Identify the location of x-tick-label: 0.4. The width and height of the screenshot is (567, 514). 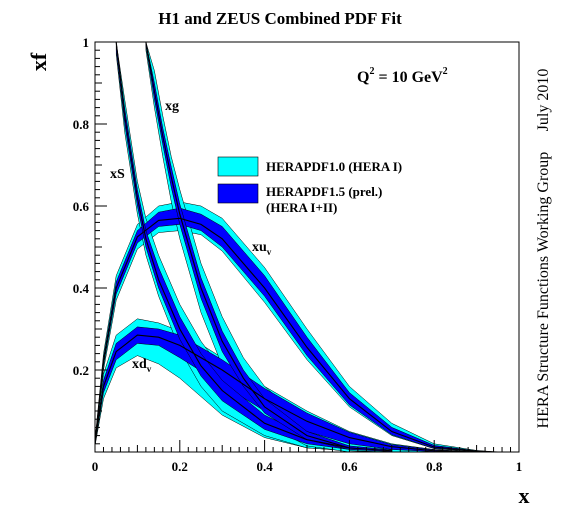
(264, 466).